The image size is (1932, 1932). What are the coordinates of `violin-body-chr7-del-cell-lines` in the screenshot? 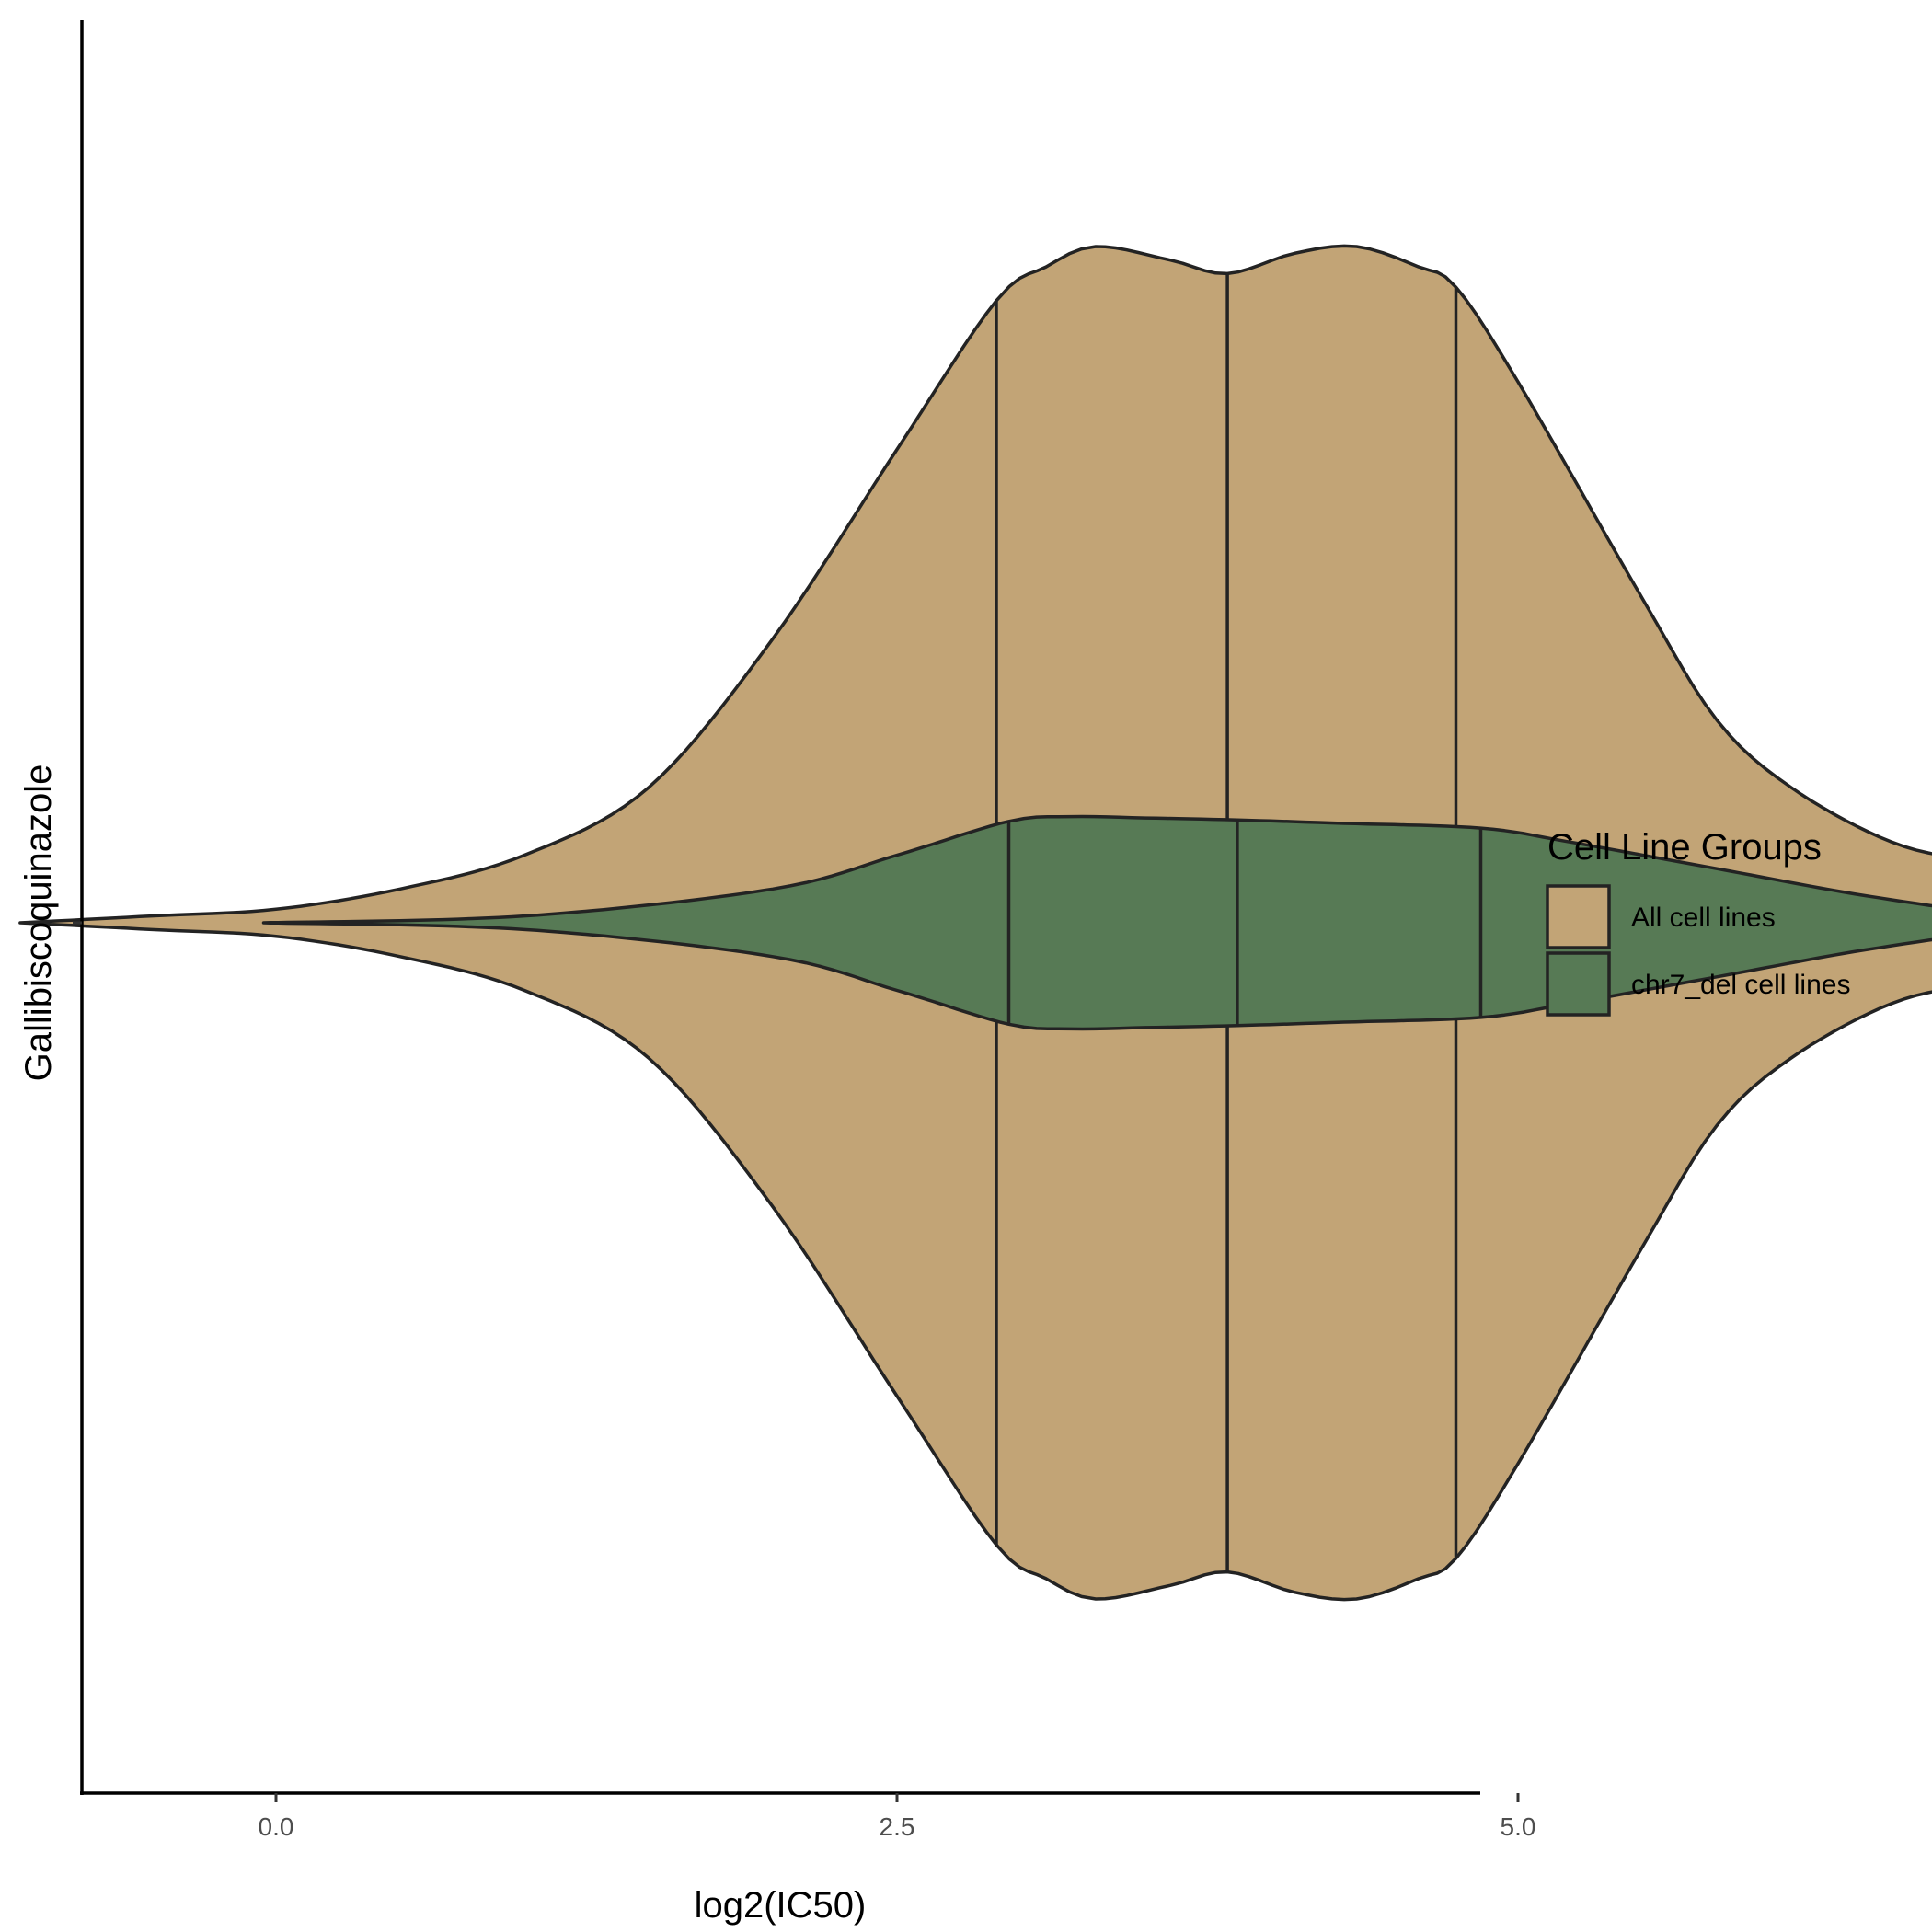 It's located at (1096, 922).